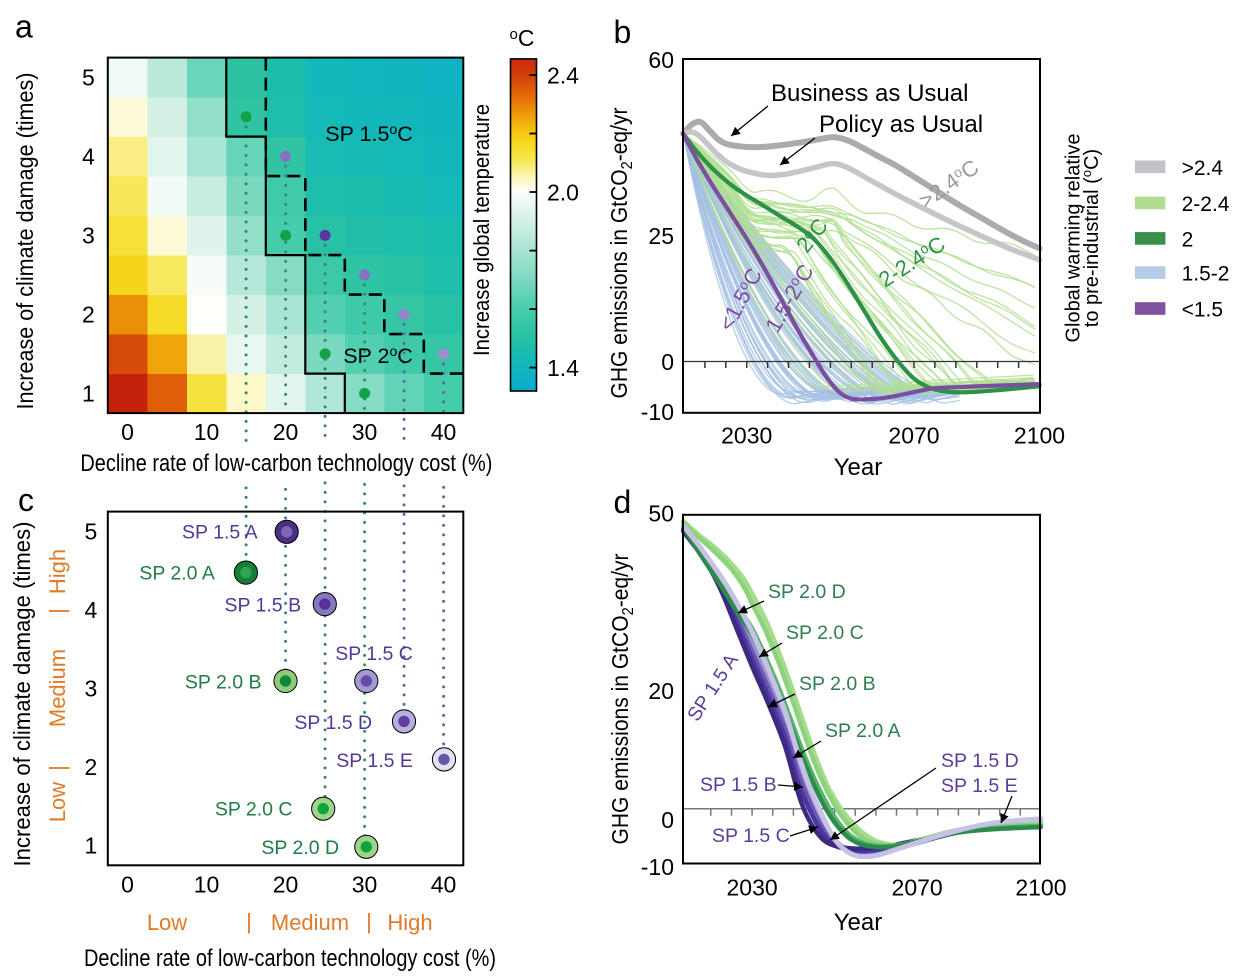 The width and height of the screenshot is (1243, 979). I want to click on svg-text: 25, so click(661, 236).